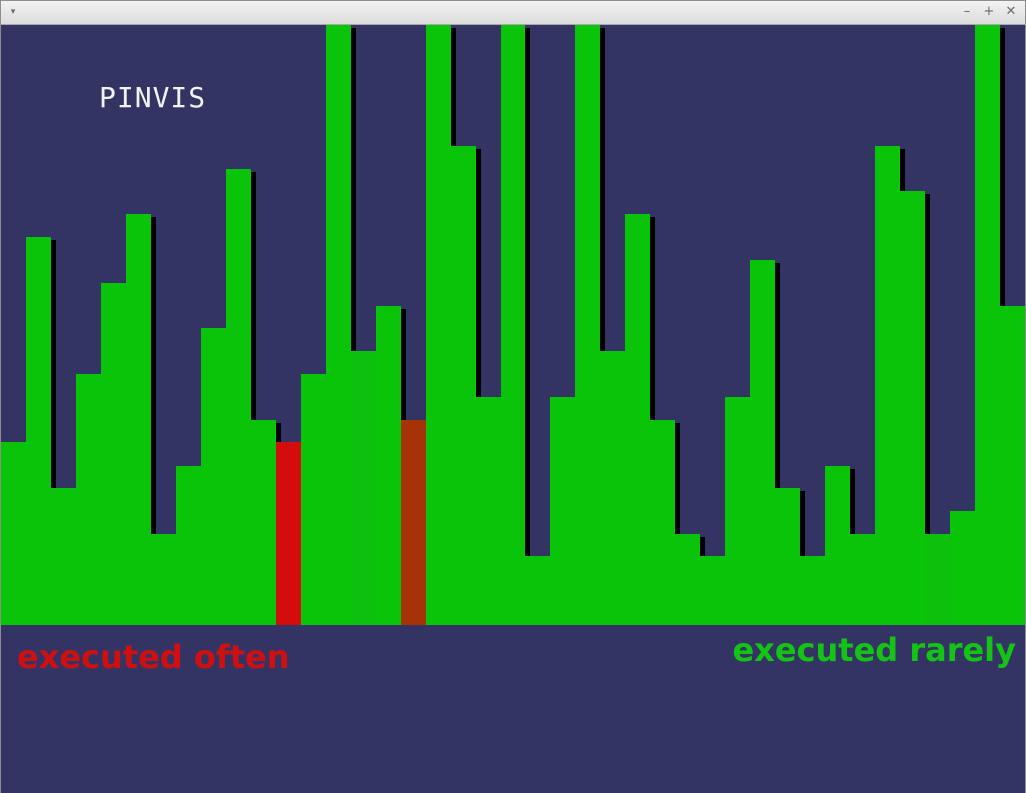 The width and height of the screenshot is (1026, 793). Describe the element at coordinates (513, 13) in the screenshot. I see `title-bar: ▾ – + ✕` at that location.